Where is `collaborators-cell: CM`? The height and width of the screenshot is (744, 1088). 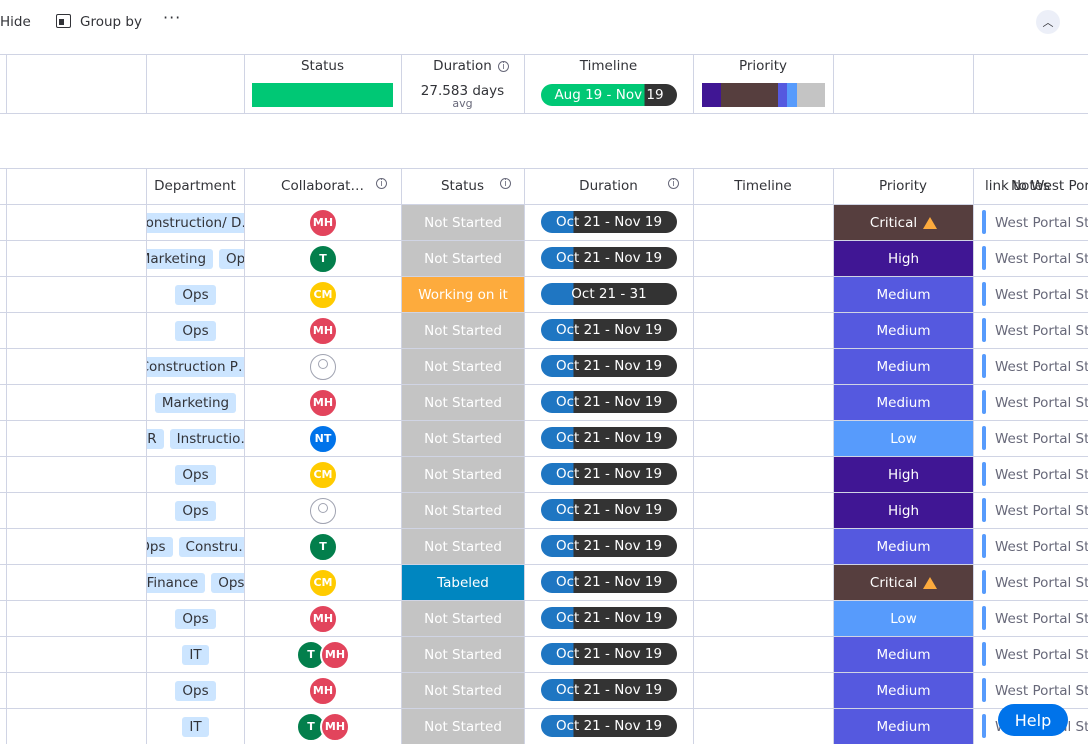 collaborators-cell: CM is located at coordinates (323, 294).